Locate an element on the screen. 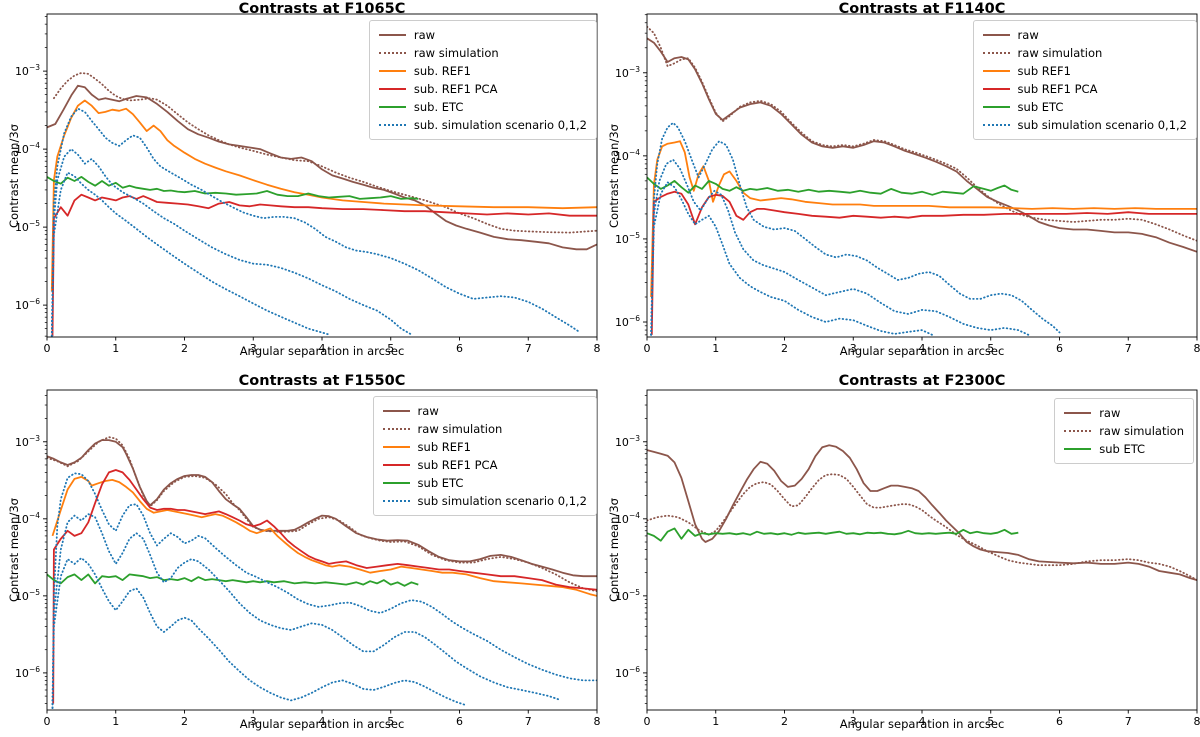  legend-item: sub. simulation scenario 0,1,2 is located at coordinates (482, 125).